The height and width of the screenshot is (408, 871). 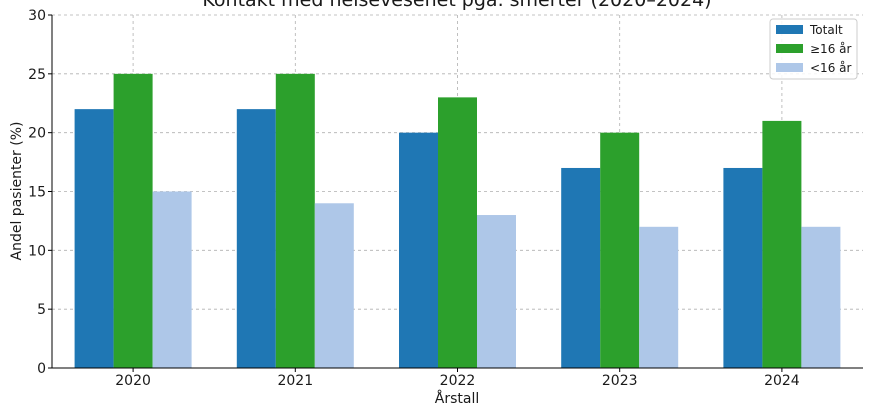 I want to click on legend-label: <16 år, so click(x=830, y=68).